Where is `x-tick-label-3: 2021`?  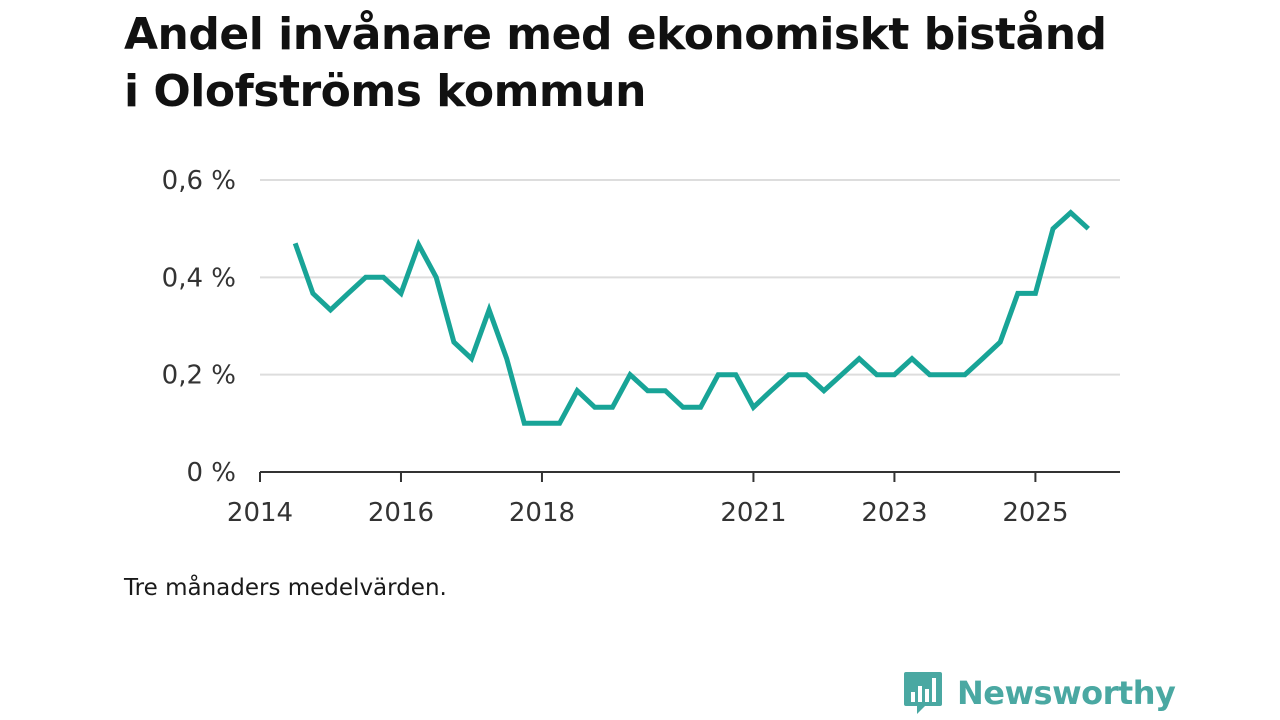
x-tick-label-3: 2021 is located at coordinates (753, 513).